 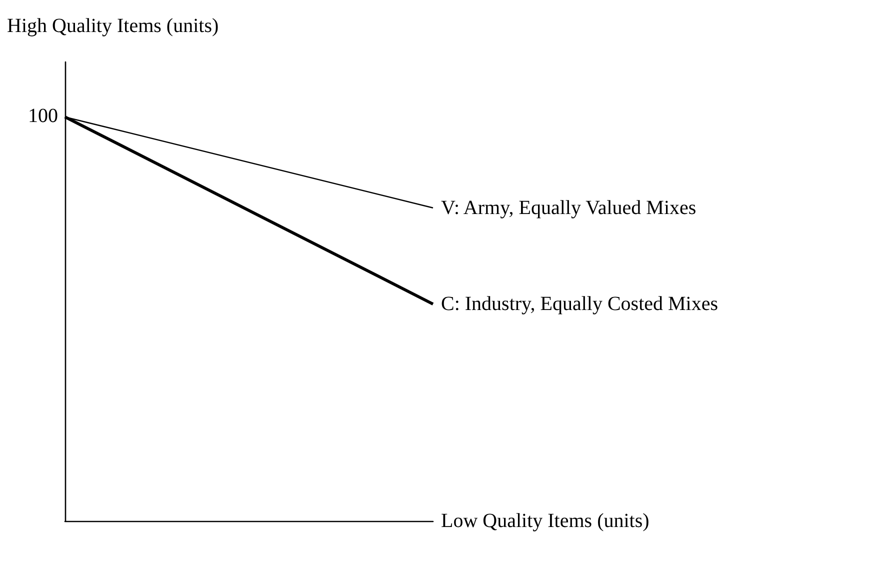 I want to click on y-axis-title: High Quality Items (units), so click(x=113, y=26).